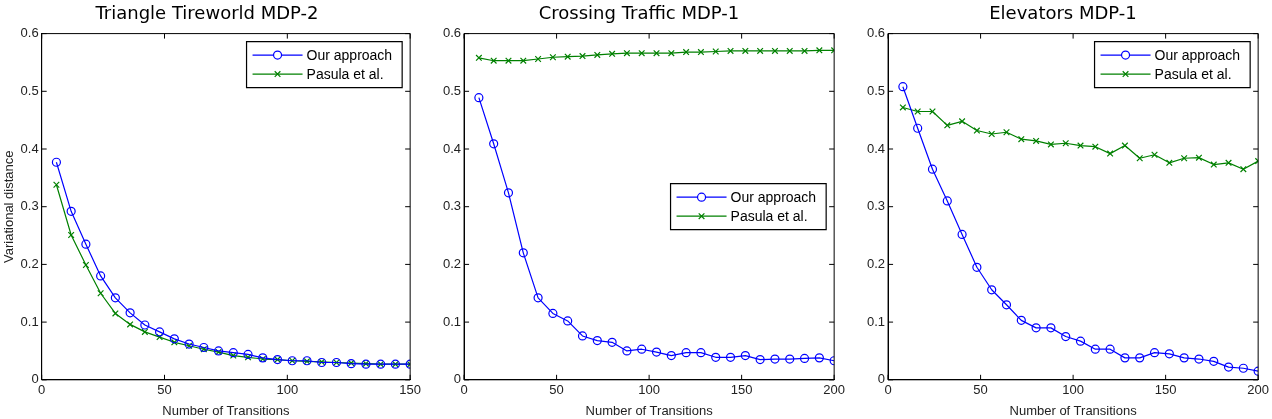 Image resolution: width=1272 pixels, height=419 pixels. I want to click on chart-title: Elevators MDP-1, so click(1063, 13).